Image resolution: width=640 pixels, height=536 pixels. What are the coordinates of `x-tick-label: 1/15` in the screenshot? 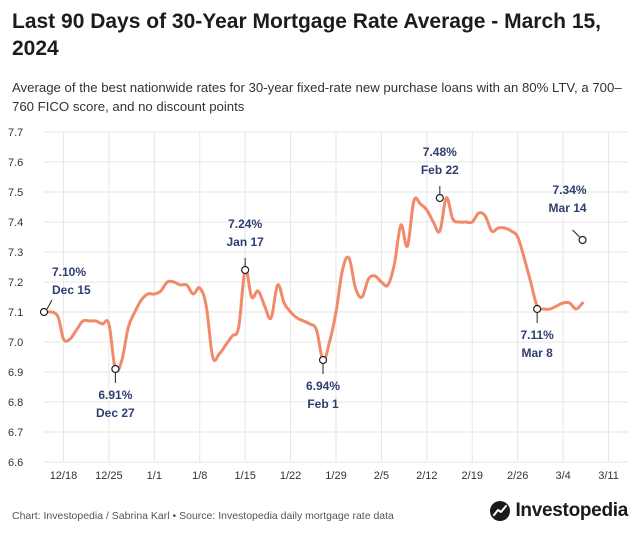 It's located at (244, 476).